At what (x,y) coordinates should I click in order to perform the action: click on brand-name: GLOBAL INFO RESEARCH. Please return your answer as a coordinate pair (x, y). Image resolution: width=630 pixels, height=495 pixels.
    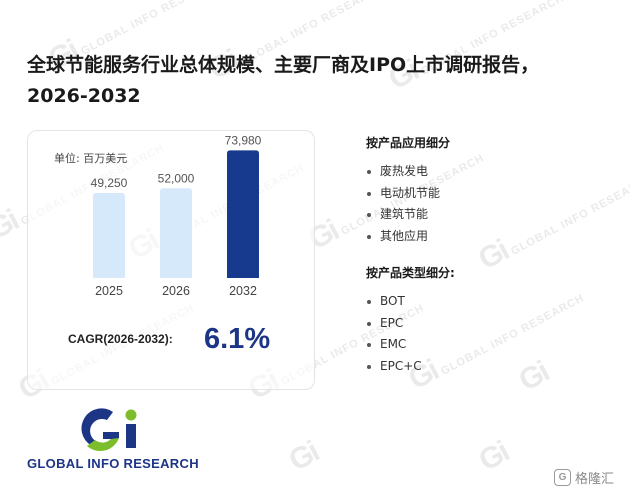
    Looking at the image, I should click on (113, 463).